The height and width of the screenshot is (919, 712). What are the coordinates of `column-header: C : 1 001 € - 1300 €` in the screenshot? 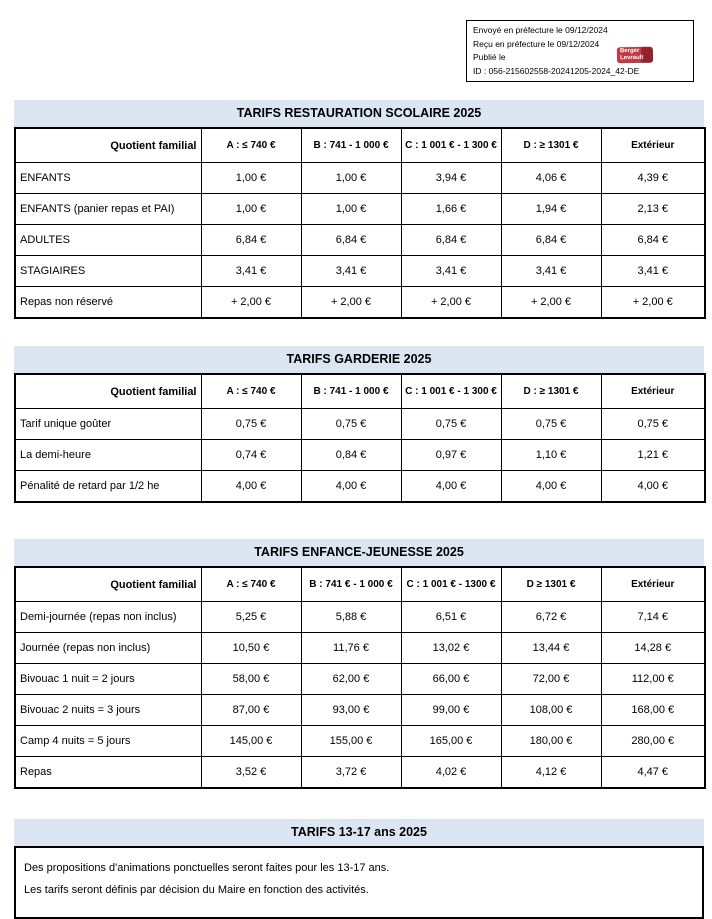 It's located at (451, 584).